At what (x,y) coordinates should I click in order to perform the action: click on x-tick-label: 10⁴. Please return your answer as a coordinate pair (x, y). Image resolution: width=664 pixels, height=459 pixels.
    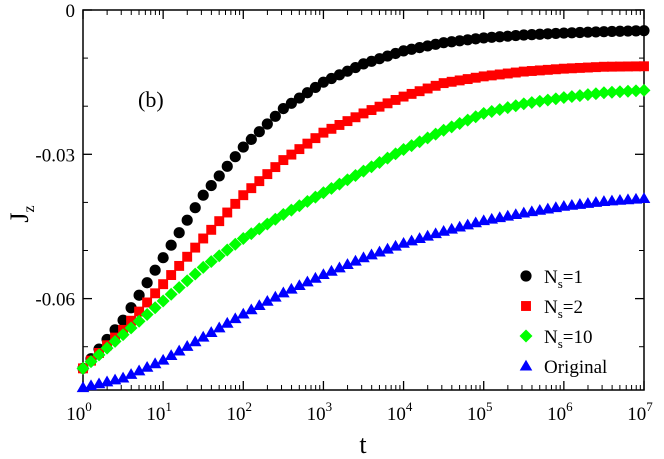
    Looking at the image, I should click on (400, 412).